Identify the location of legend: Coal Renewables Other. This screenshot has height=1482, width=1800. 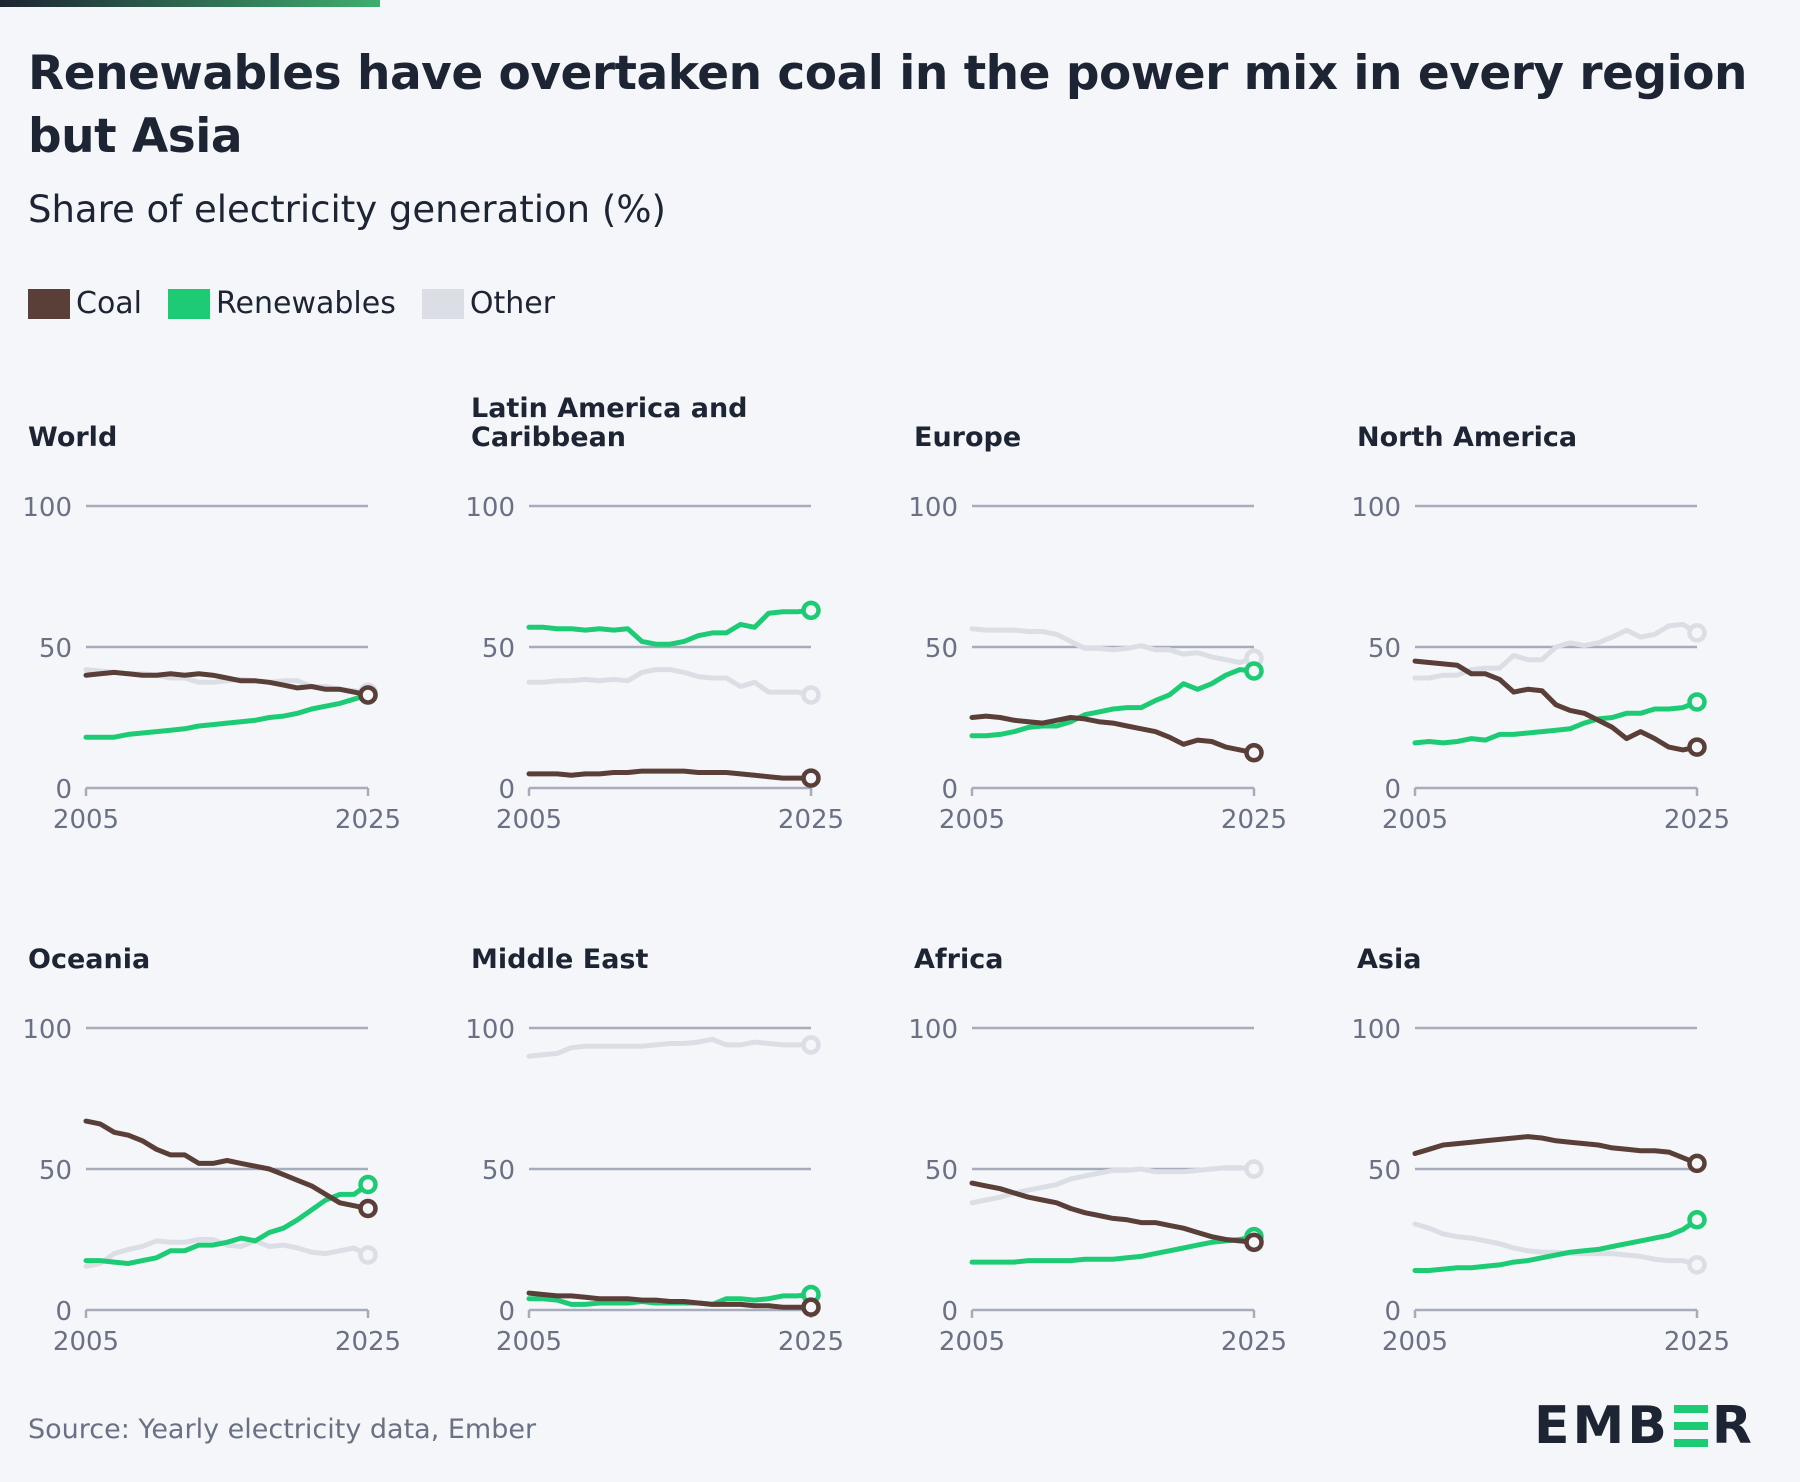
(304, 303).